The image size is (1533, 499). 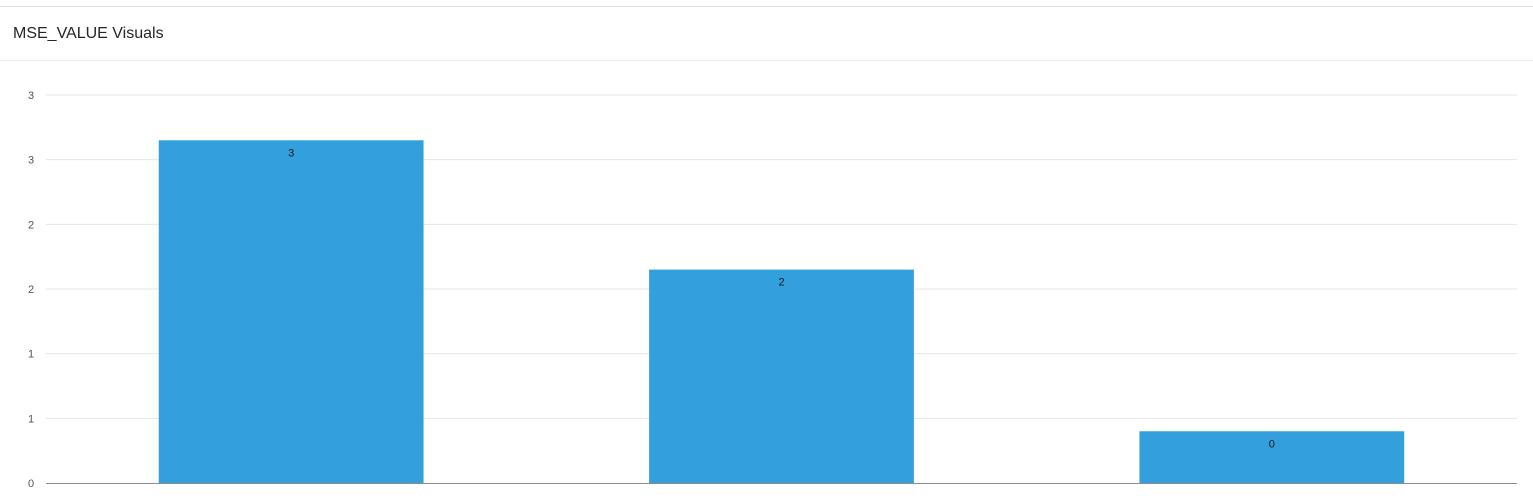 What do you see at coordinates (1272, 444) in the screenshot?
I see `data-label: 0` at bounding box center [1272, 444].